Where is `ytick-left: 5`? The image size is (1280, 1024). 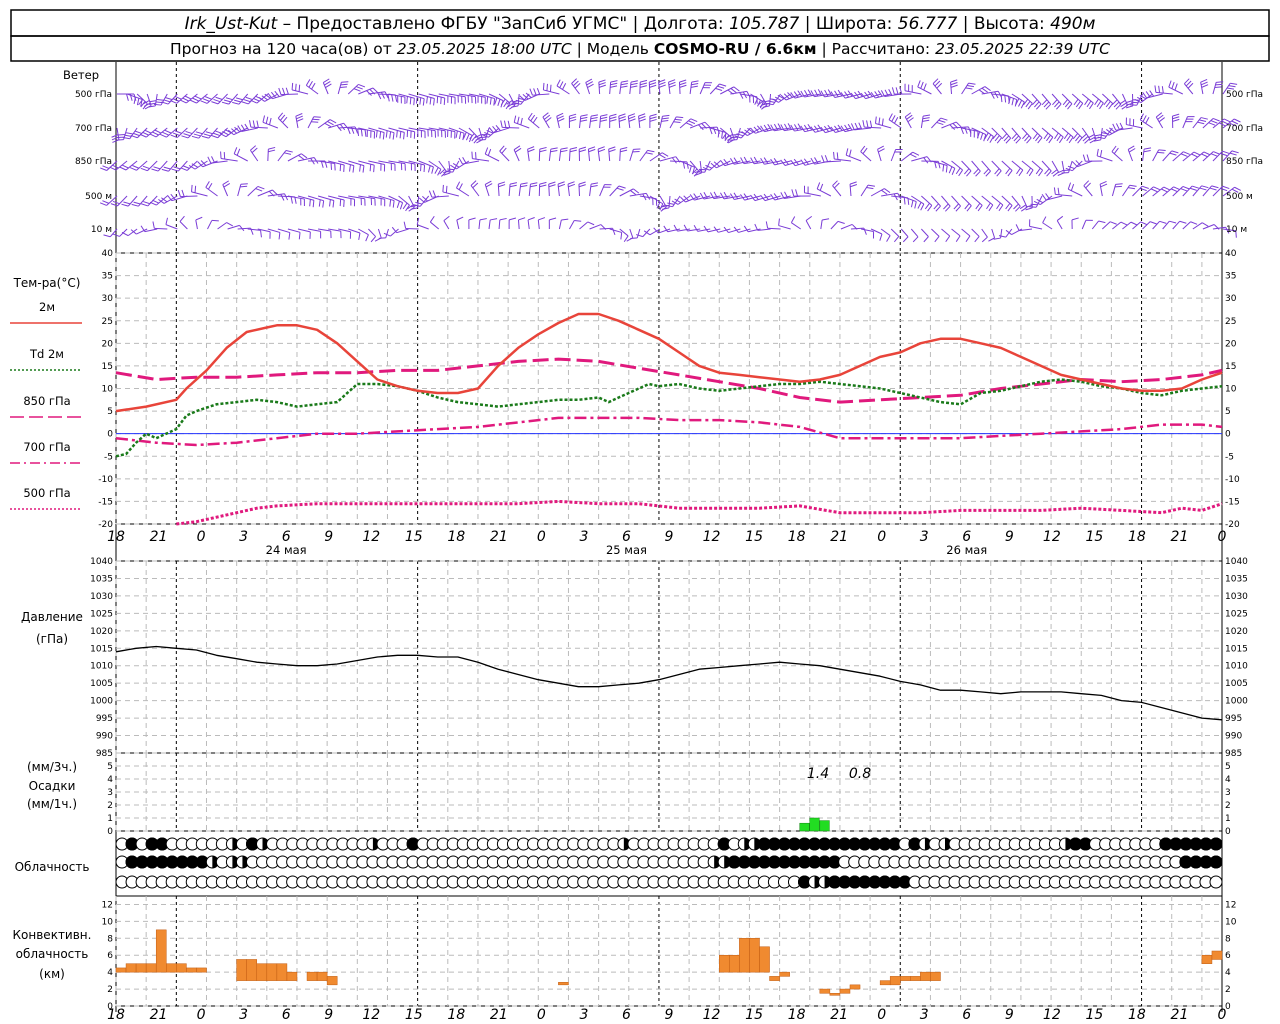 ytick-left: 5 is located at coordinates (110, 412).